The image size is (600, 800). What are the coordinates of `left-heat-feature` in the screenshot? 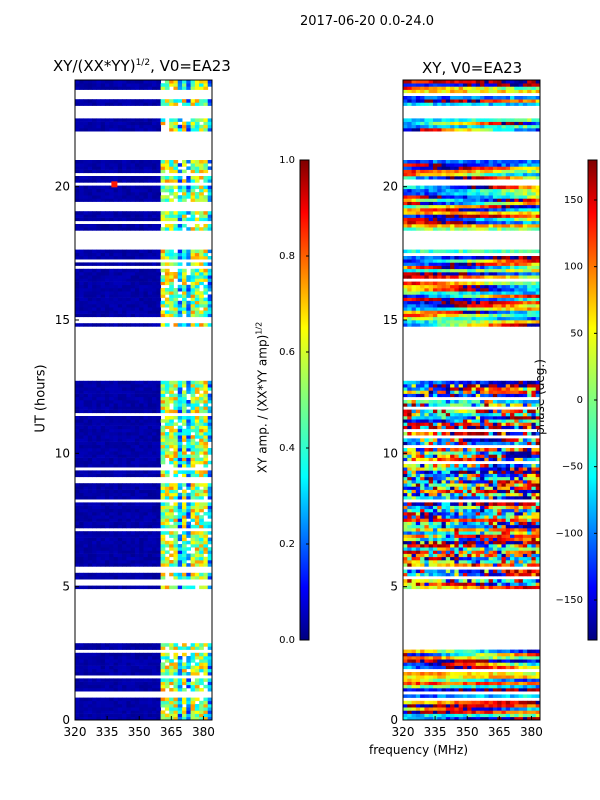 It's located at (114, 184).